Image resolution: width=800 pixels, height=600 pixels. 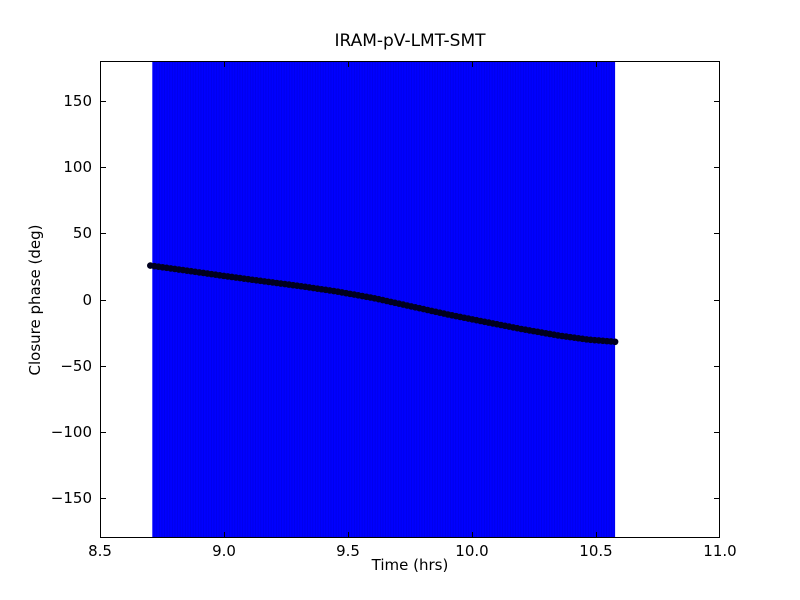 What do you see at coordinates (472, 551) in the screenshot?
I see `x-tick-label: 10.0` at bounding box center [472, 551].